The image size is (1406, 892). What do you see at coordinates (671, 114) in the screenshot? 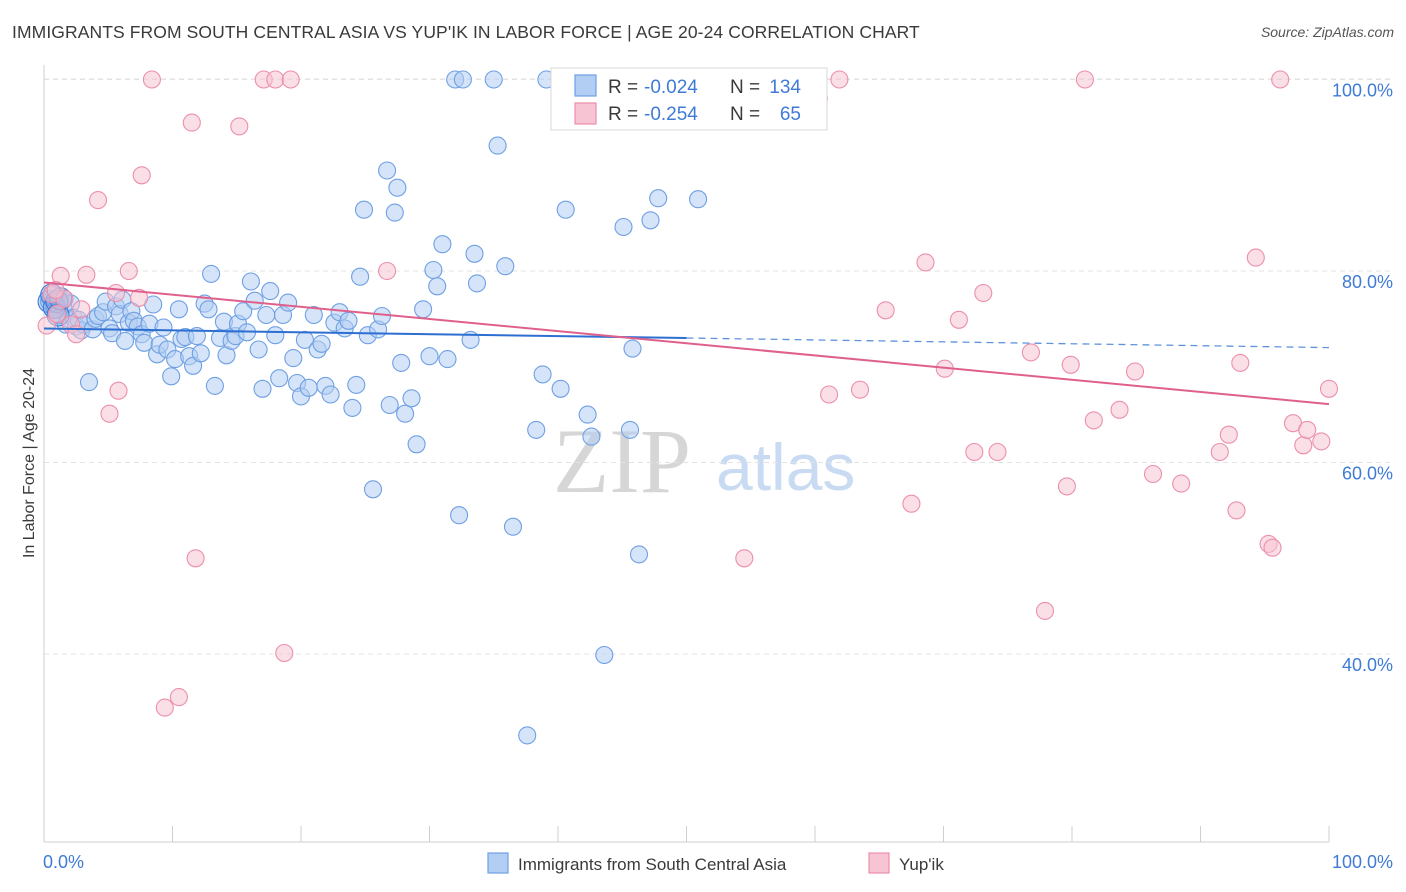
I see `legend-r-value-2: -0.254` at bounding box center [671, 114].